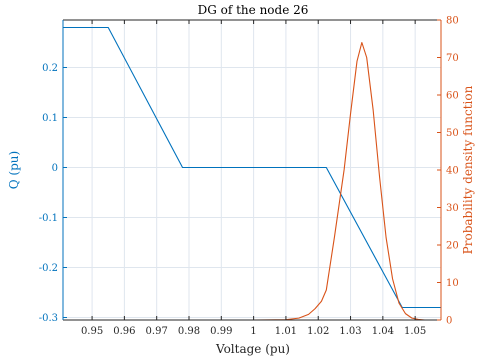  I want to click on y-left-tick-label: -0.3, so click(48, 318).